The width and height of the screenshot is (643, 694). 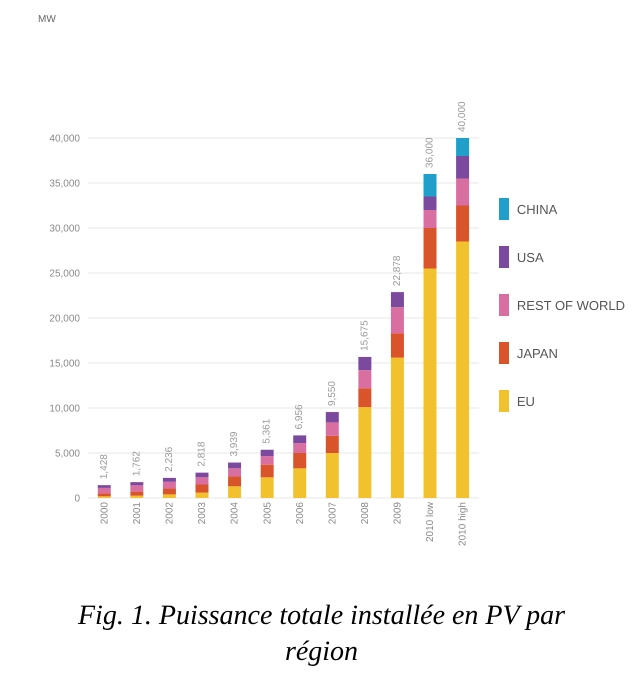 What do you see at coordinates (430, 521) in the screenshot?
I see `x-tick-label: 2010 low` at bounding box center [430, 521].